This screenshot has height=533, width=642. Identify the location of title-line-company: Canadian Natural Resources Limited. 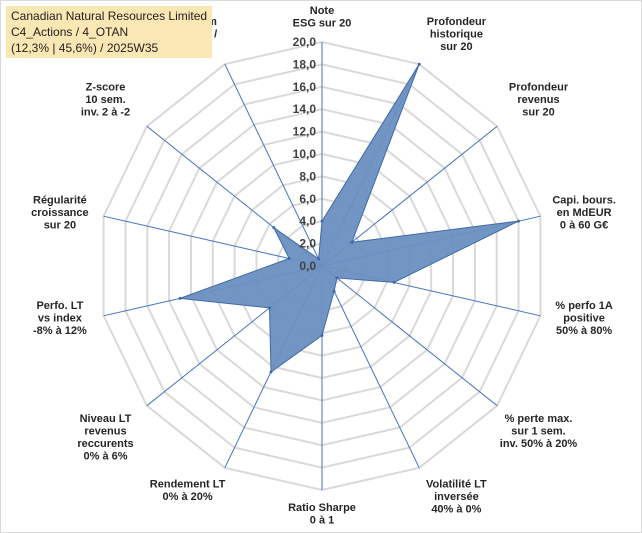
(109, 16).